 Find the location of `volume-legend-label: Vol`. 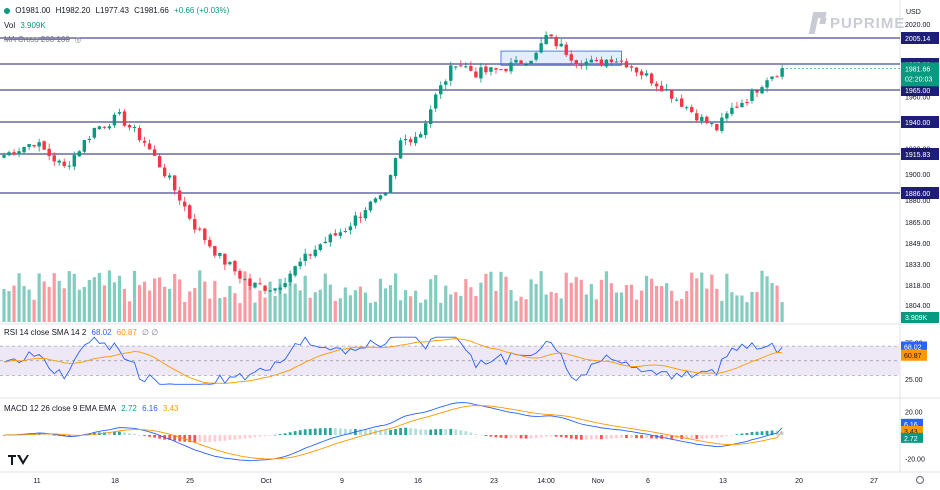

volume-legend-label: Vol is located at coordinates (10, 25).